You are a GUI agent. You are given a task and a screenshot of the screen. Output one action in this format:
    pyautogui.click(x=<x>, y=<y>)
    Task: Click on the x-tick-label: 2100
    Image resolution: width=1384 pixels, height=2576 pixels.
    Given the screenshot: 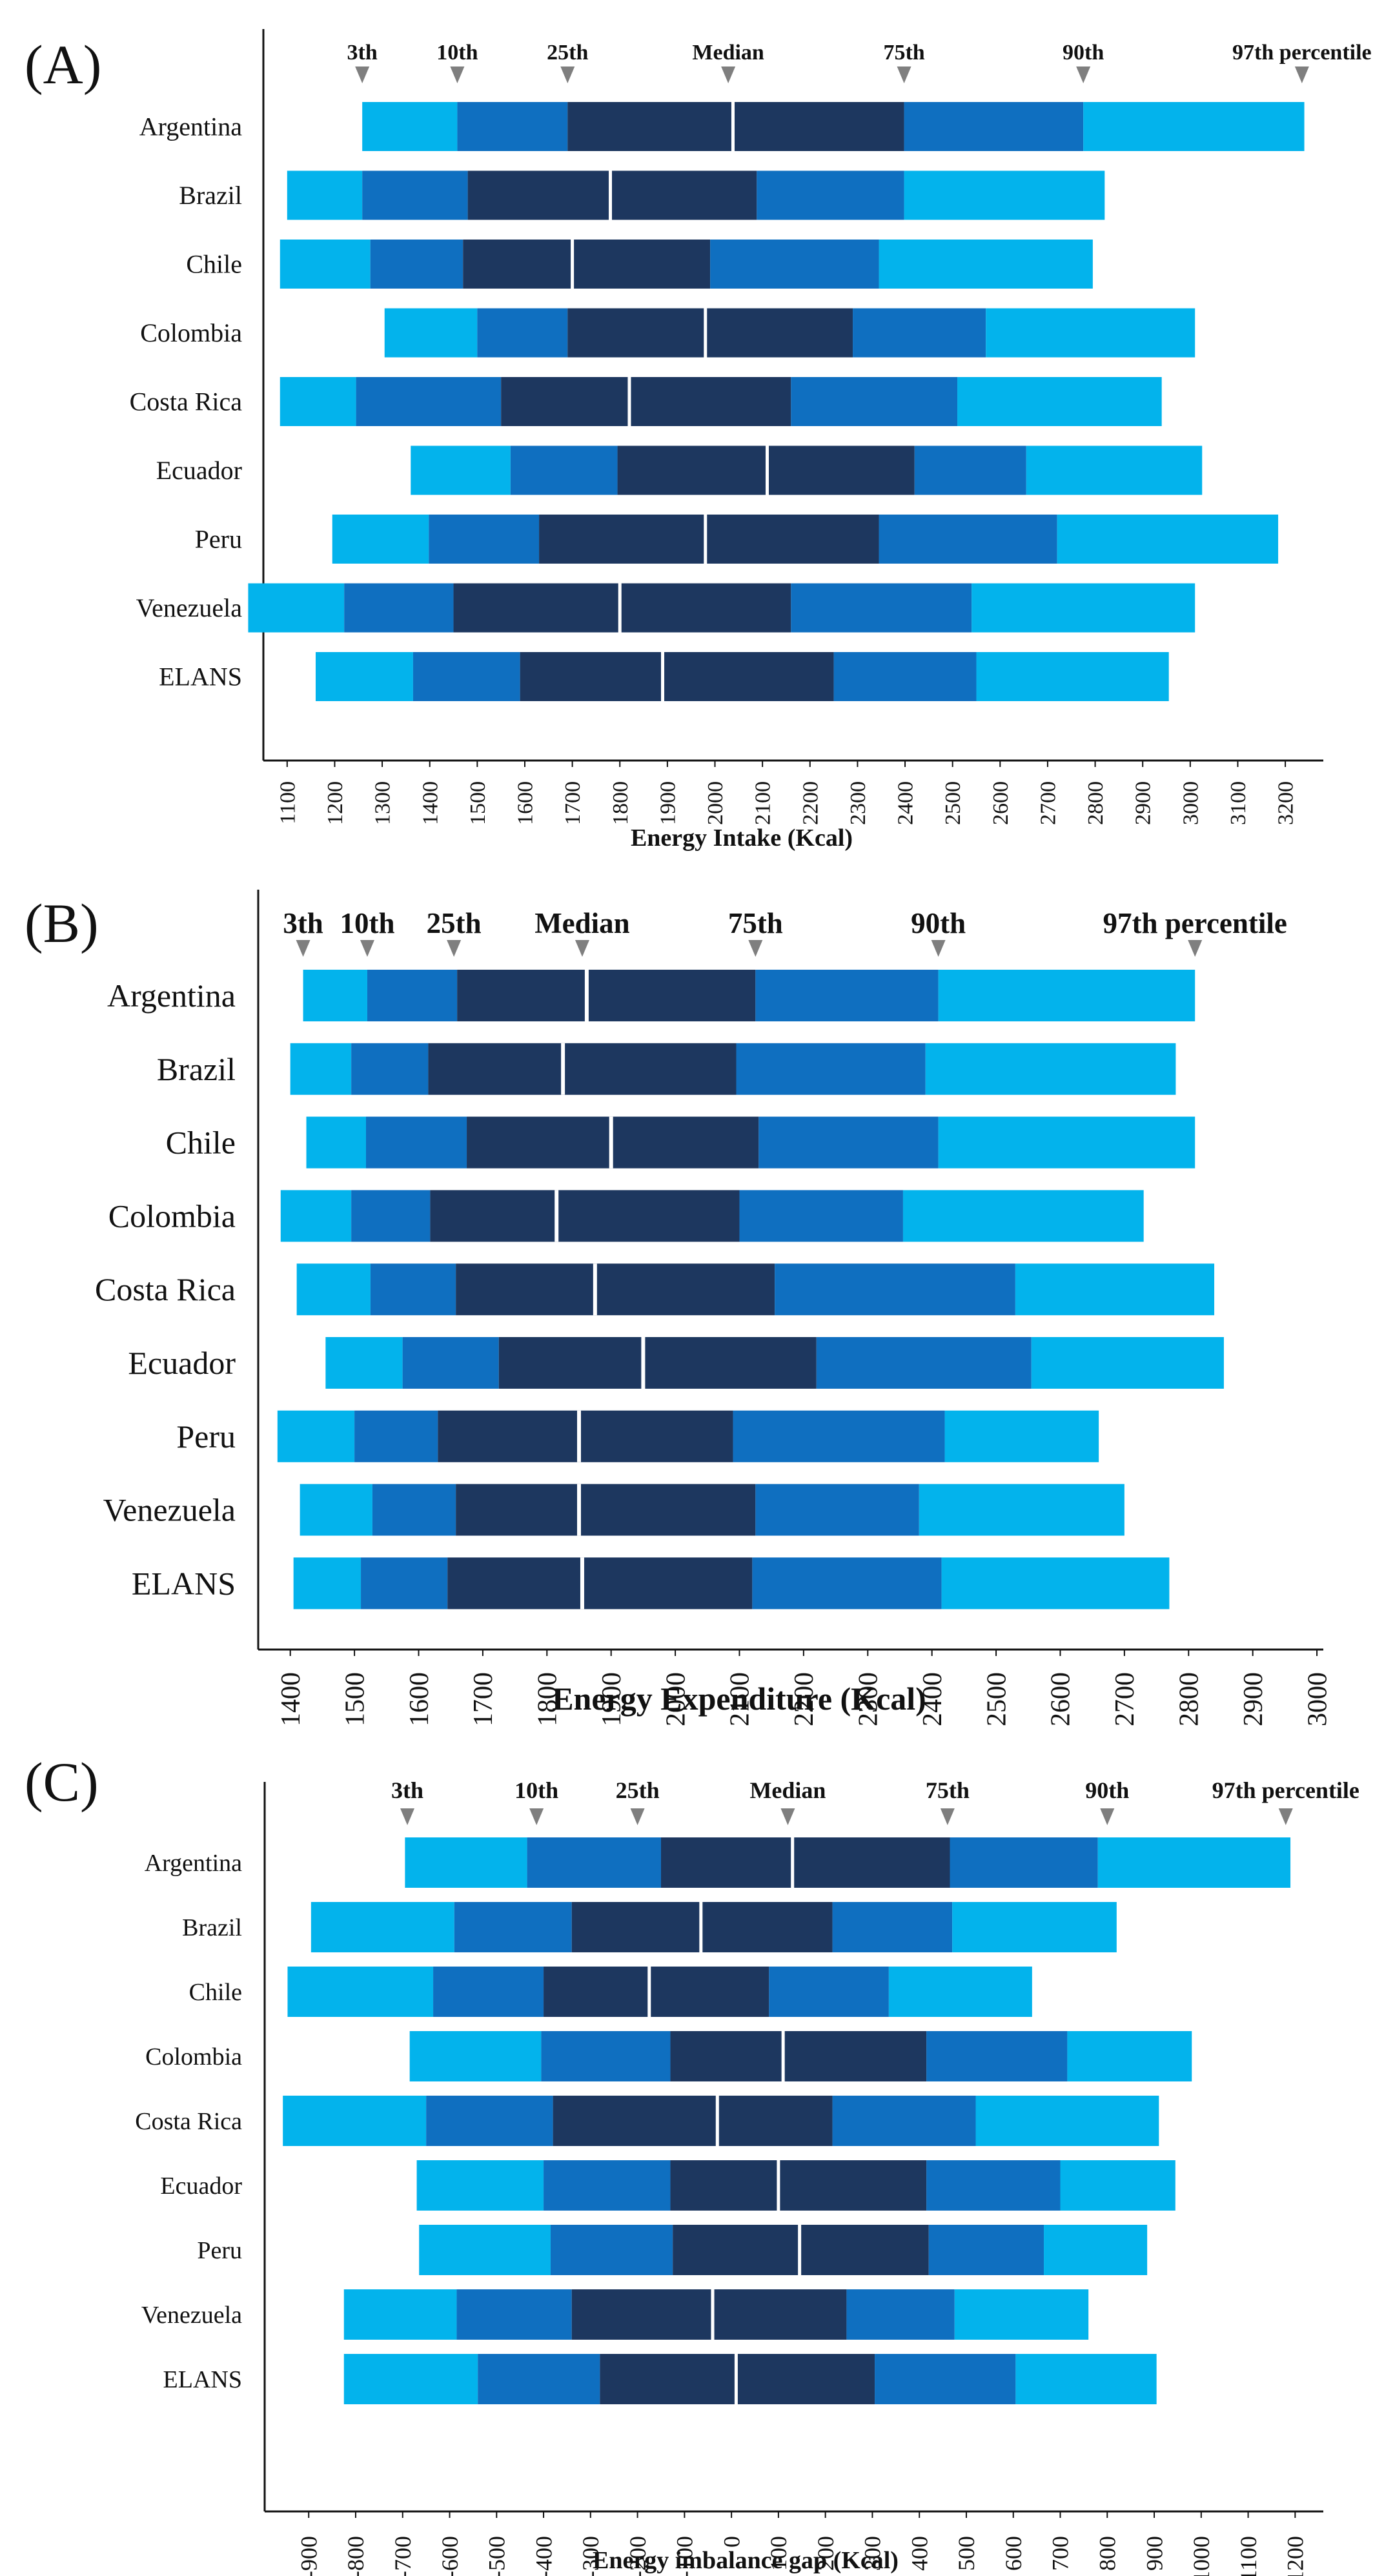 What is the action you would take?
    pyautogui.click(x=740, y=1699)
    